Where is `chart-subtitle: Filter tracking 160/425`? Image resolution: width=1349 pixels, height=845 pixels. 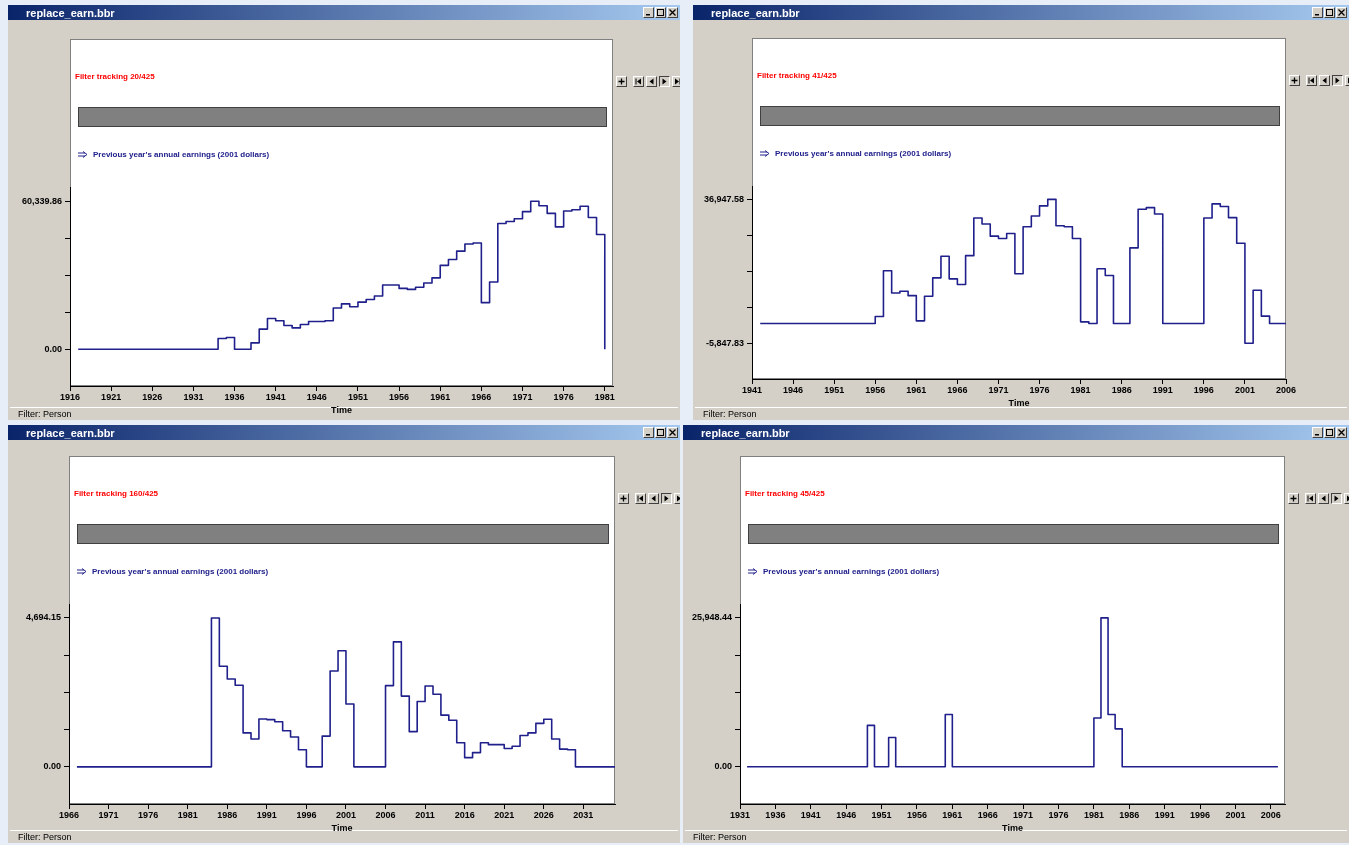
chart-subtitle: Filter tracking 160/425 is located at coordinates (116, 493).